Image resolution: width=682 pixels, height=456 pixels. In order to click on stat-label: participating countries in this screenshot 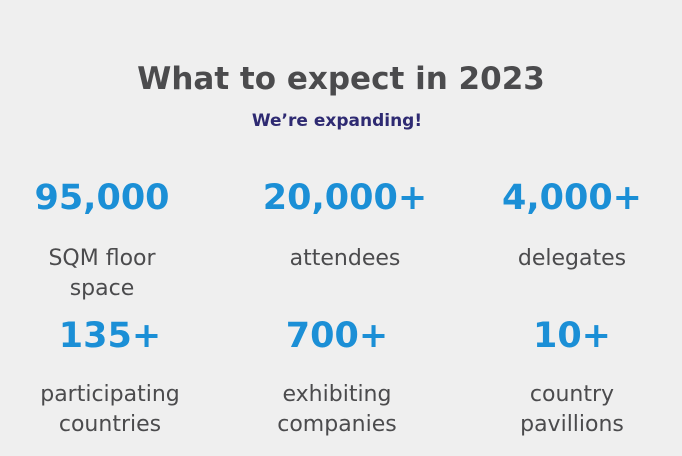, I will do `click(110, 409)`.